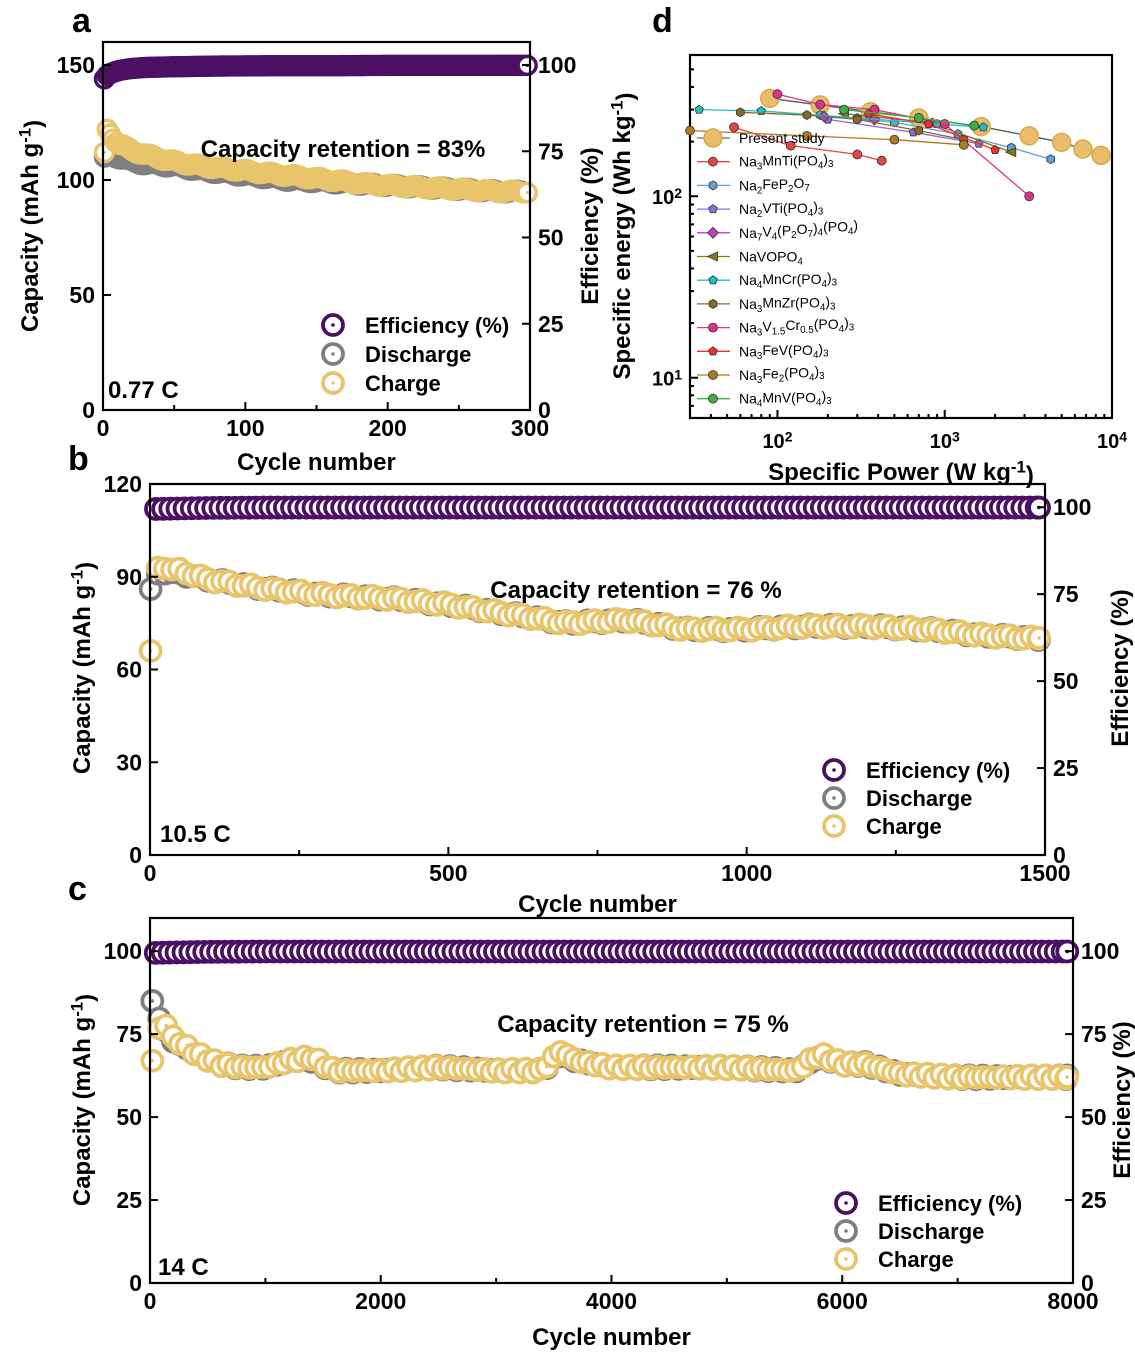  What do you see at coordinates (802, 229) in the screenshot?
I see `text-span: O` at bounding box center [802, 229].